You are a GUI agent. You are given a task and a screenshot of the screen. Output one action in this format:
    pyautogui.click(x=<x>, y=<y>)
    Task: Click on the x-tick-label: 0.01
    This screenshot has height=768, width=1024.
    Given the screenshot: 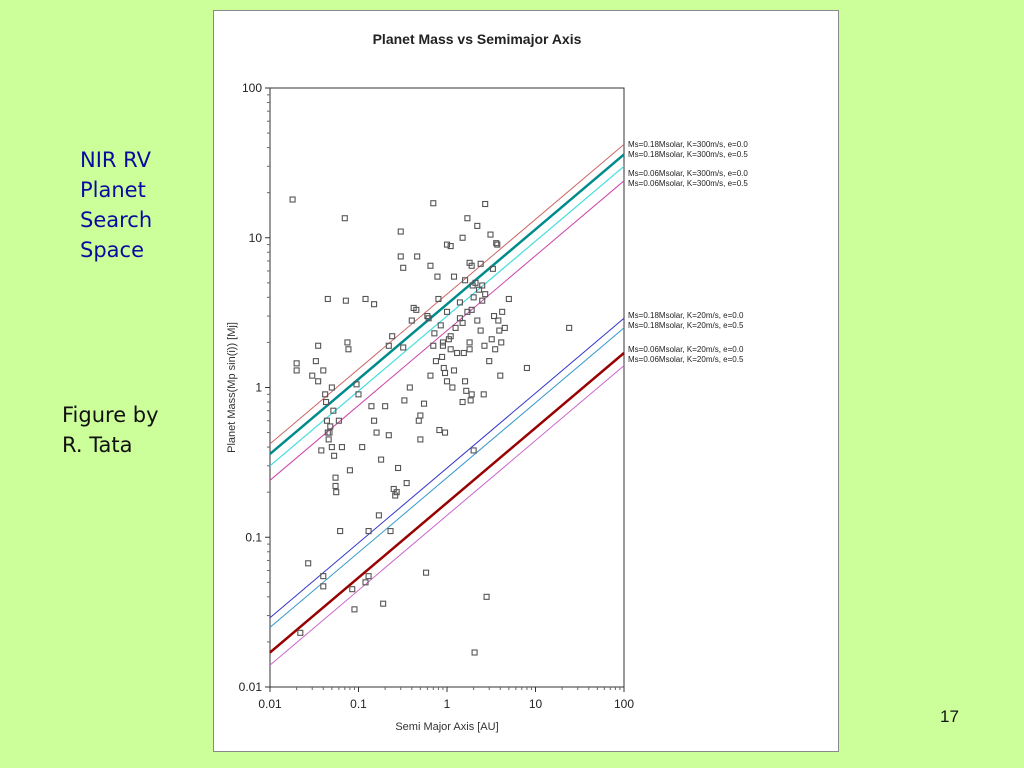 What is the action you would take?
    pyautogui.click(x=270, y=704)
    